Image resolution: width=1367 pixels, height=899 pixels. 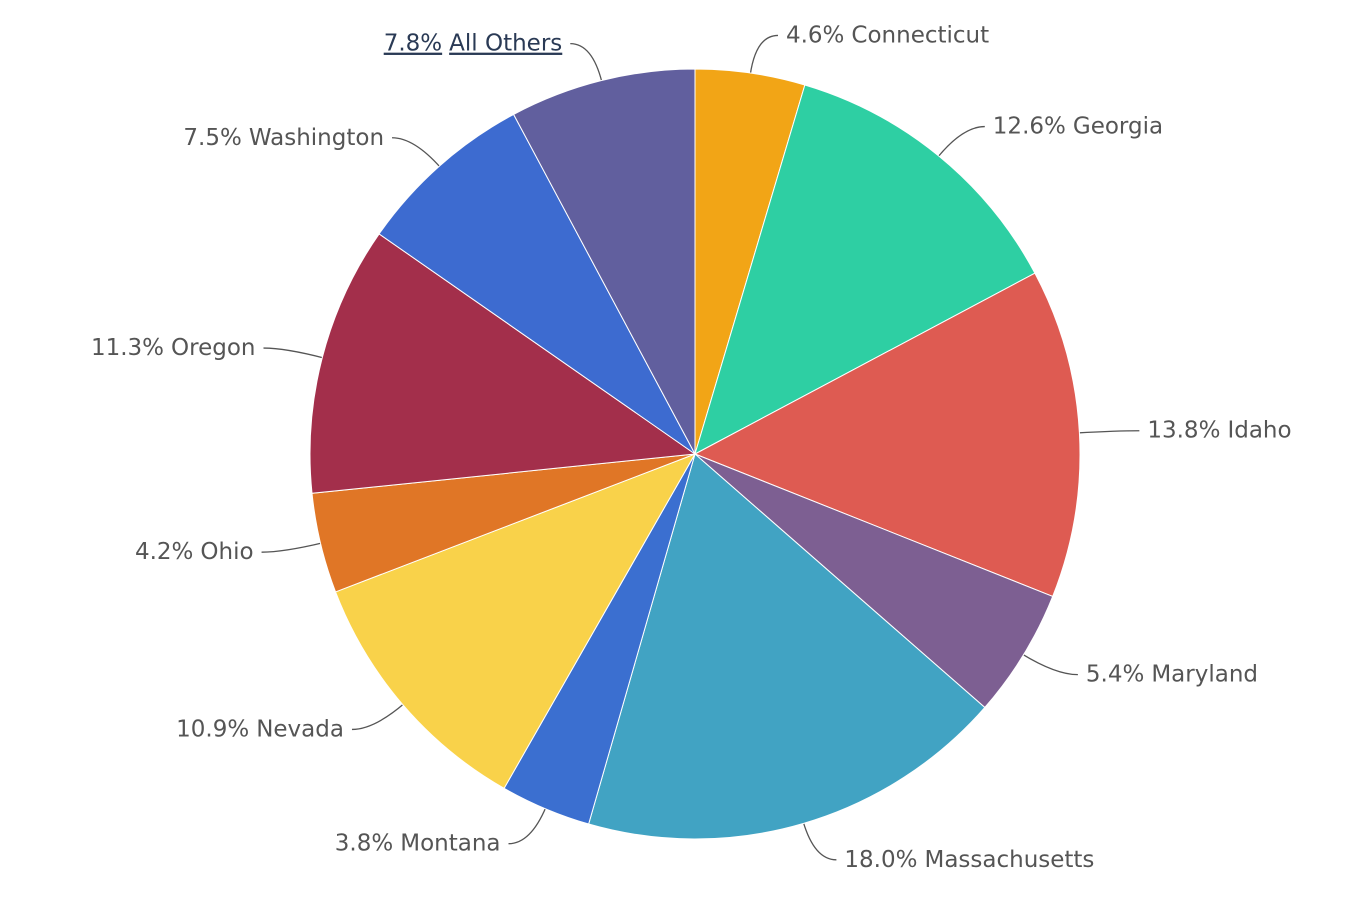 What do you see at coordinates (1115, 674) in the screenshot?
I see `slice-value-label: 5.4%` at bounding box center [1115, 674].